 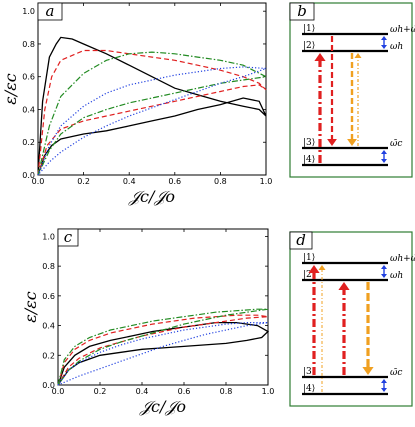 I want to click on panel-label: b, so click(x=302, y=11).